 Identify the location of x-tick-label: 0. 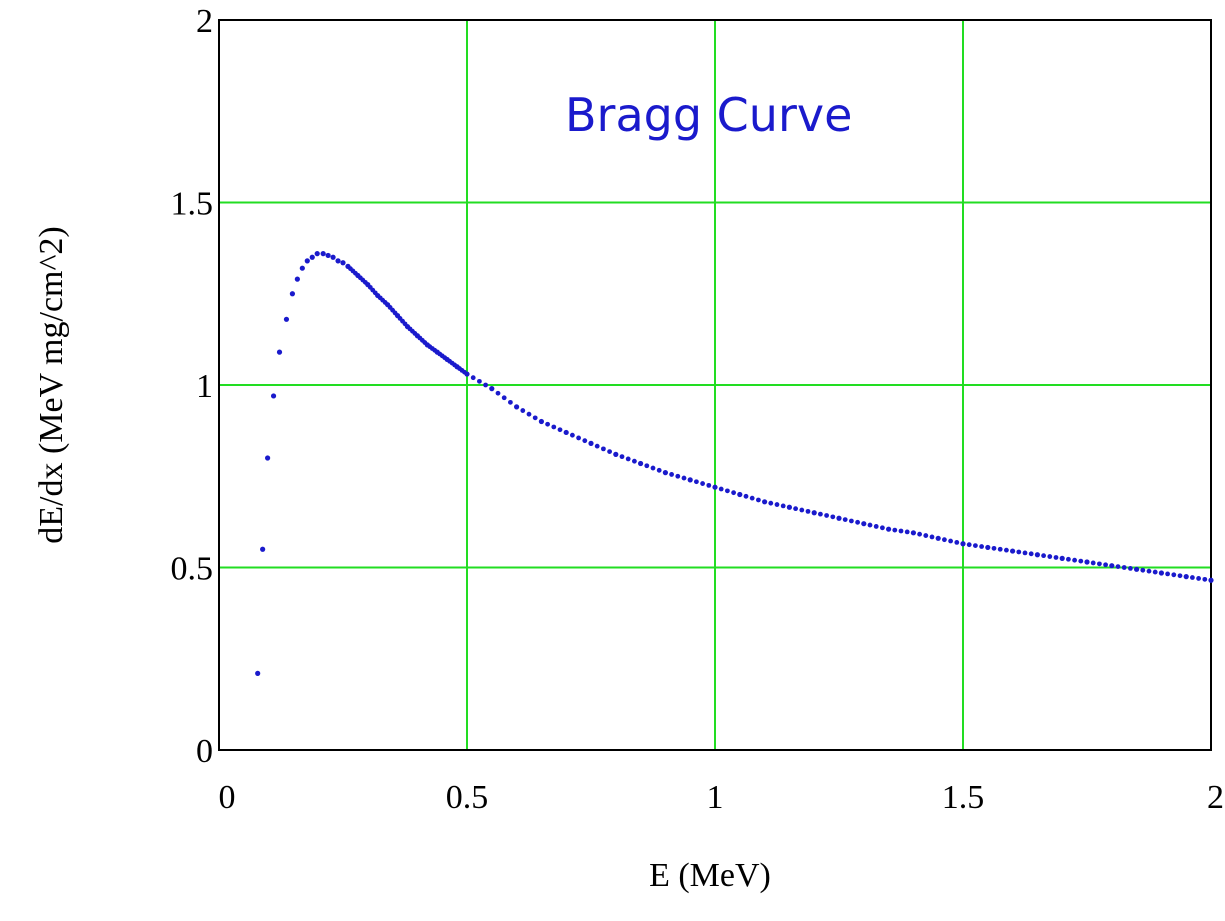
(227, 797).